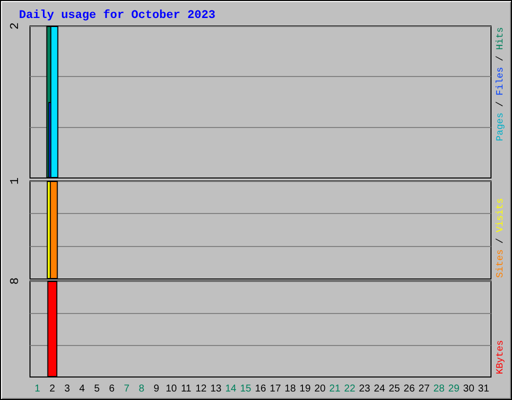 This screenshot has height=400, width=512. Describe the element at coordinates (127, 389) in the screenshot. I see `x-tick-label: 7` at that location.